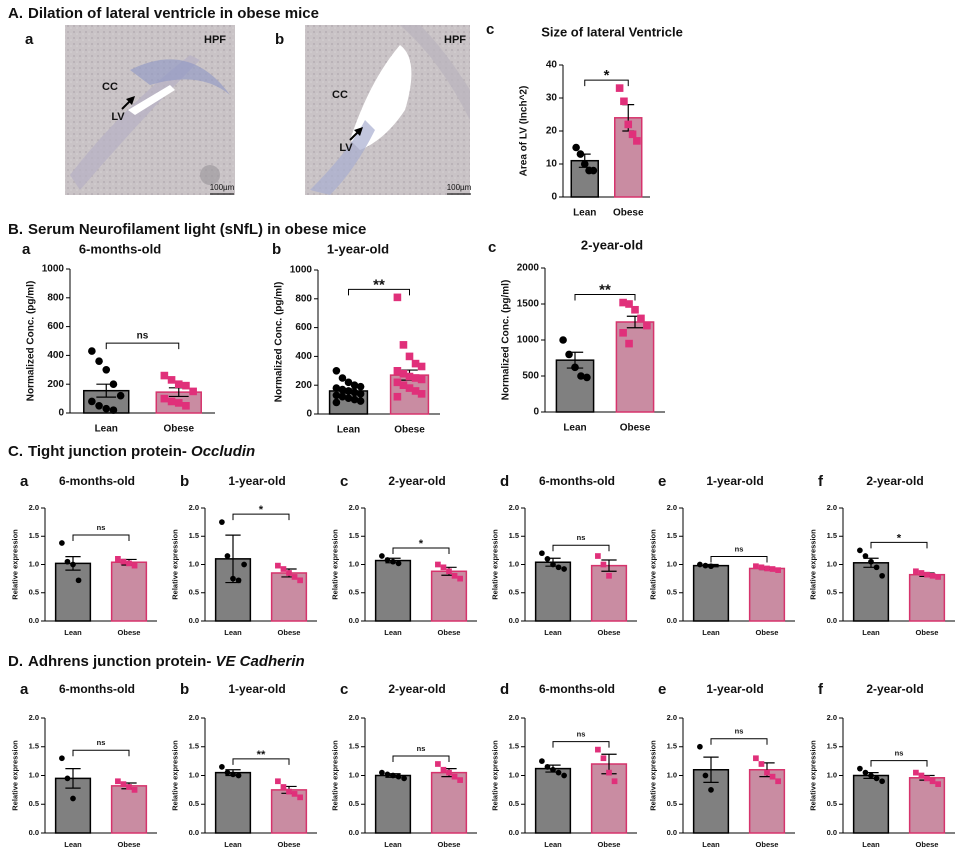 Image resolution: width=960 pixels, height=861 pixels. Describe the element at coordinates (530, 376) in the screenshot. I see `y-tick-label: 500` at that location.